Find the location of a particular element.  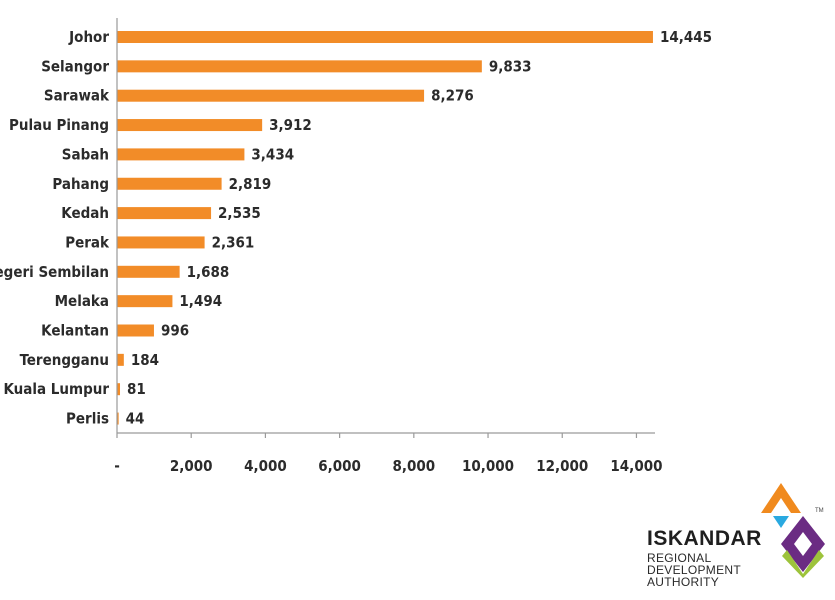

value-label: 1,494 is located at coordinates (200, 301).